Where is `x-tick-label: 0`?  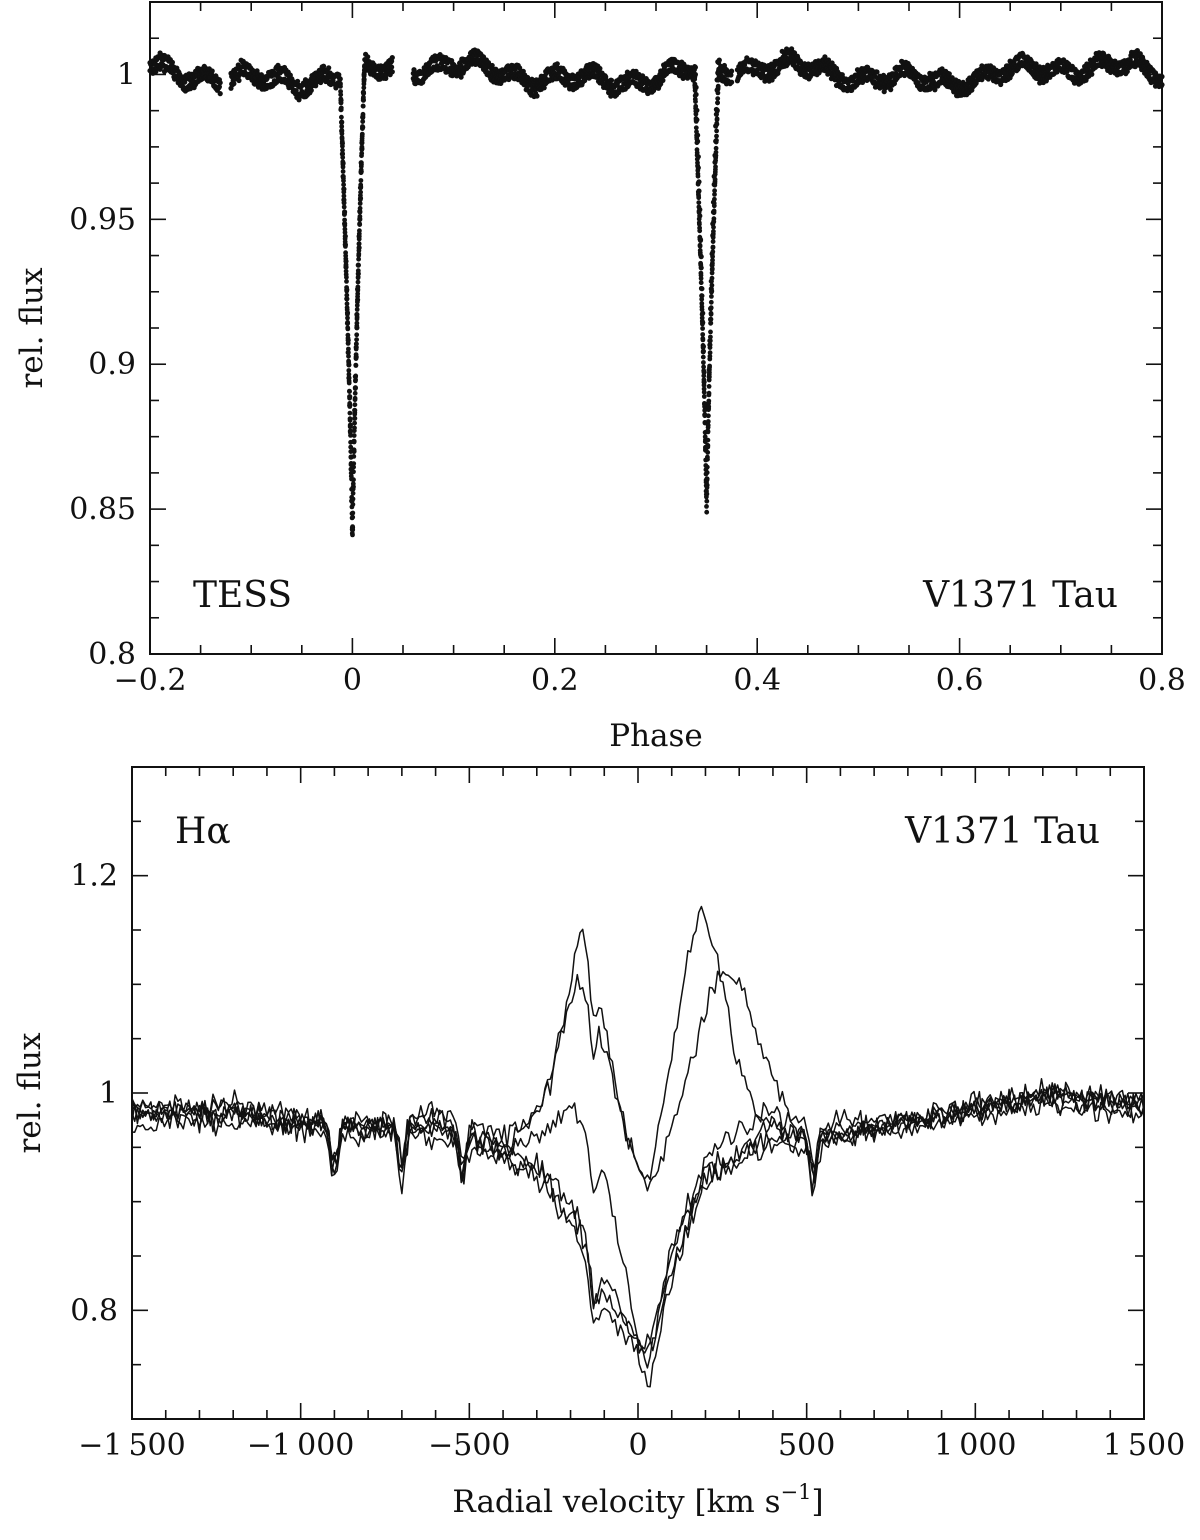
x-tick-label: 0 is located at coordinates (637, 1445).